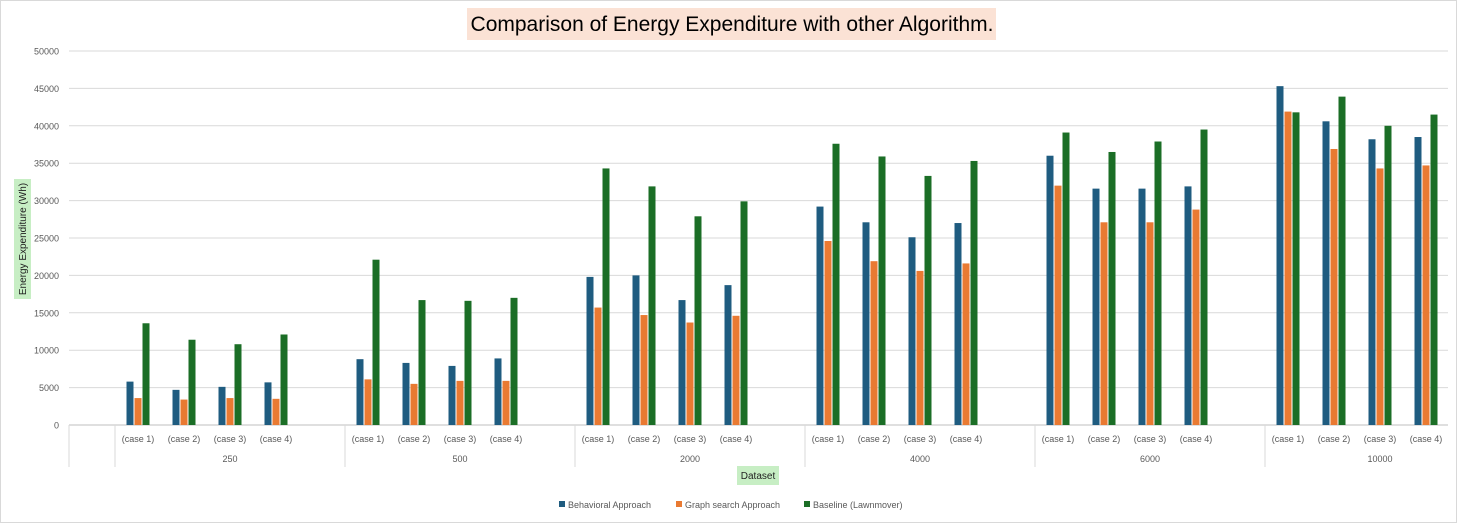  I want to click on y-tick-label: 45000, so click(46, 89).